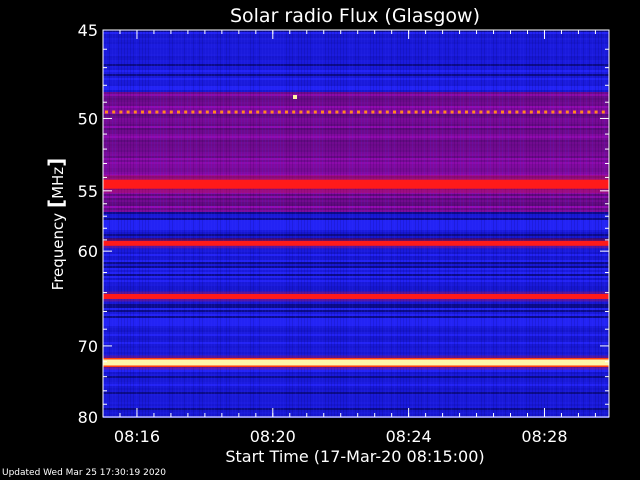  What do you see at coordinates (84, 473) in the screenshot?
I see `updated-timestamp: Updated Wed Mar 25 17:30:19 2020` at bounding box center [84, 473].